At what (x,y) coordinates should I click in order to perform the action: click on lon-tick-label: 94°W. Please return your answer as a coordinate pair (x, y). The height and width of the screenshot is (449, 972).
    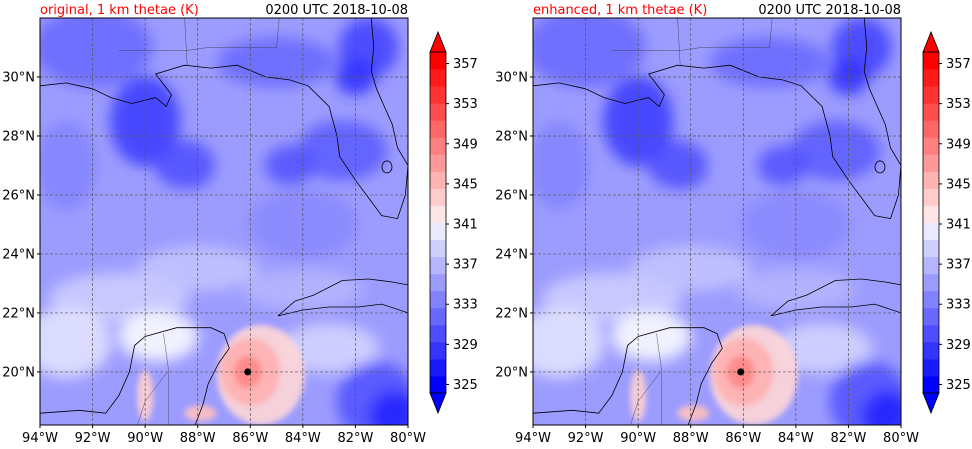
    Looking at the image, I should click on (533, 438).